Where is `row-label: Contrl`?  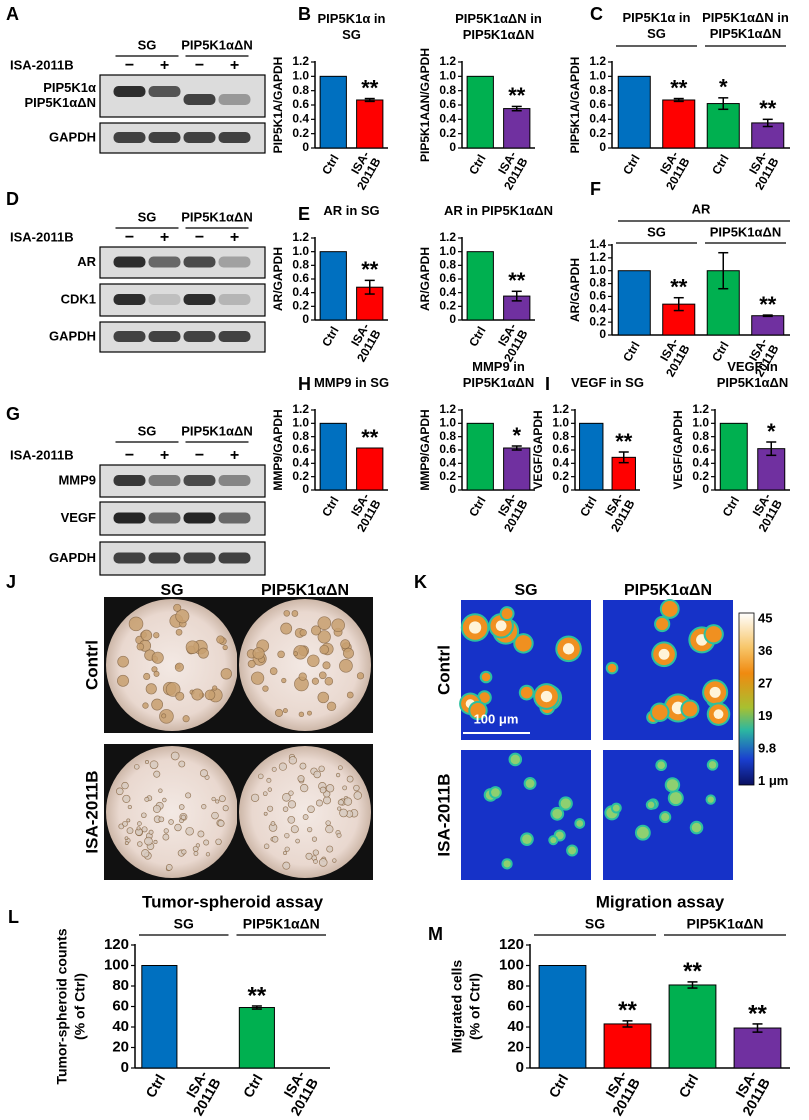 row-label: Contrl is located at coordinates (443, 670).